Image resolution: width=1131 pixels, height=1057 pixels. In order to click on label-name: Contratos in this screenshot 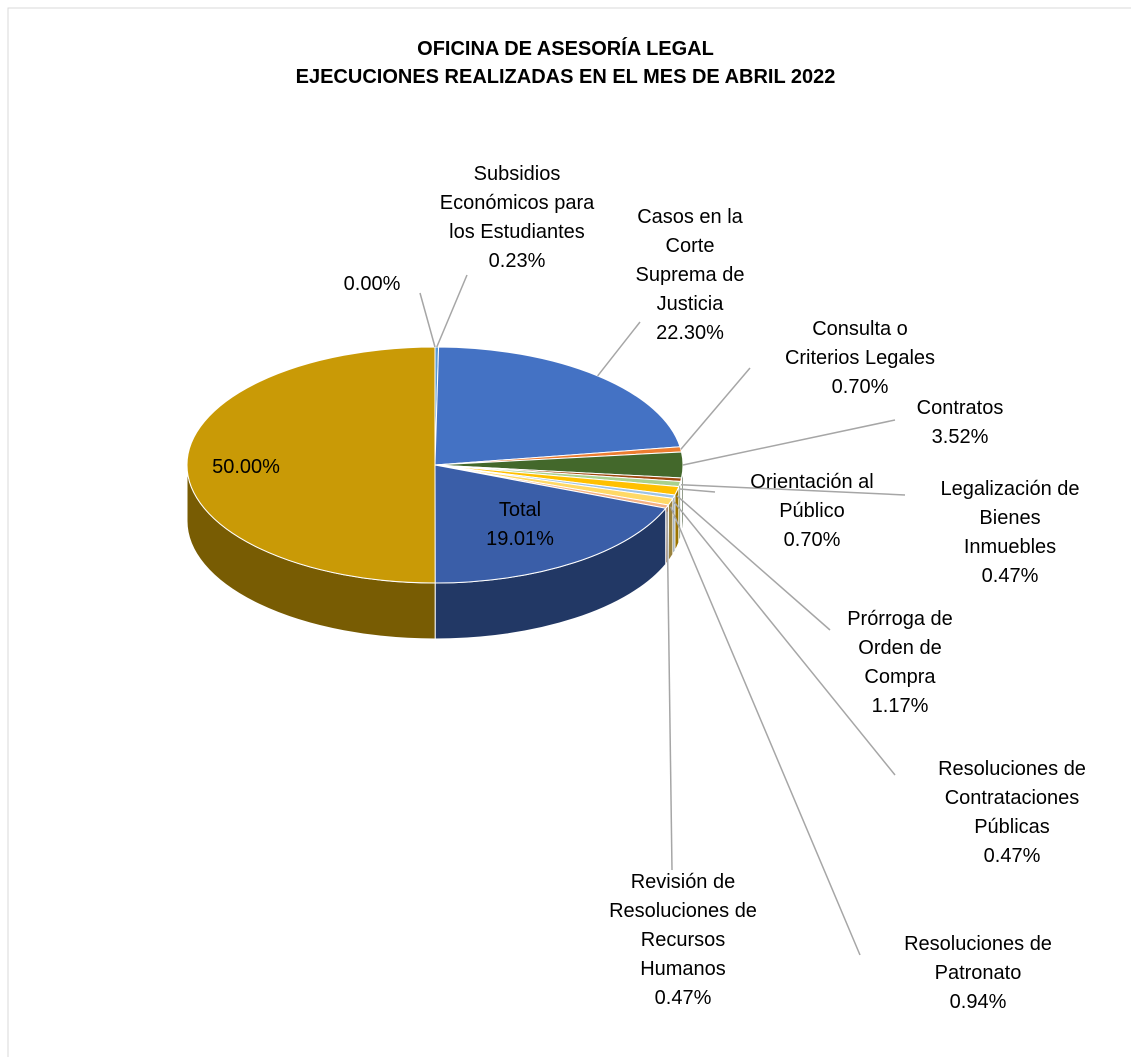, I will do `click(960, 408)`.